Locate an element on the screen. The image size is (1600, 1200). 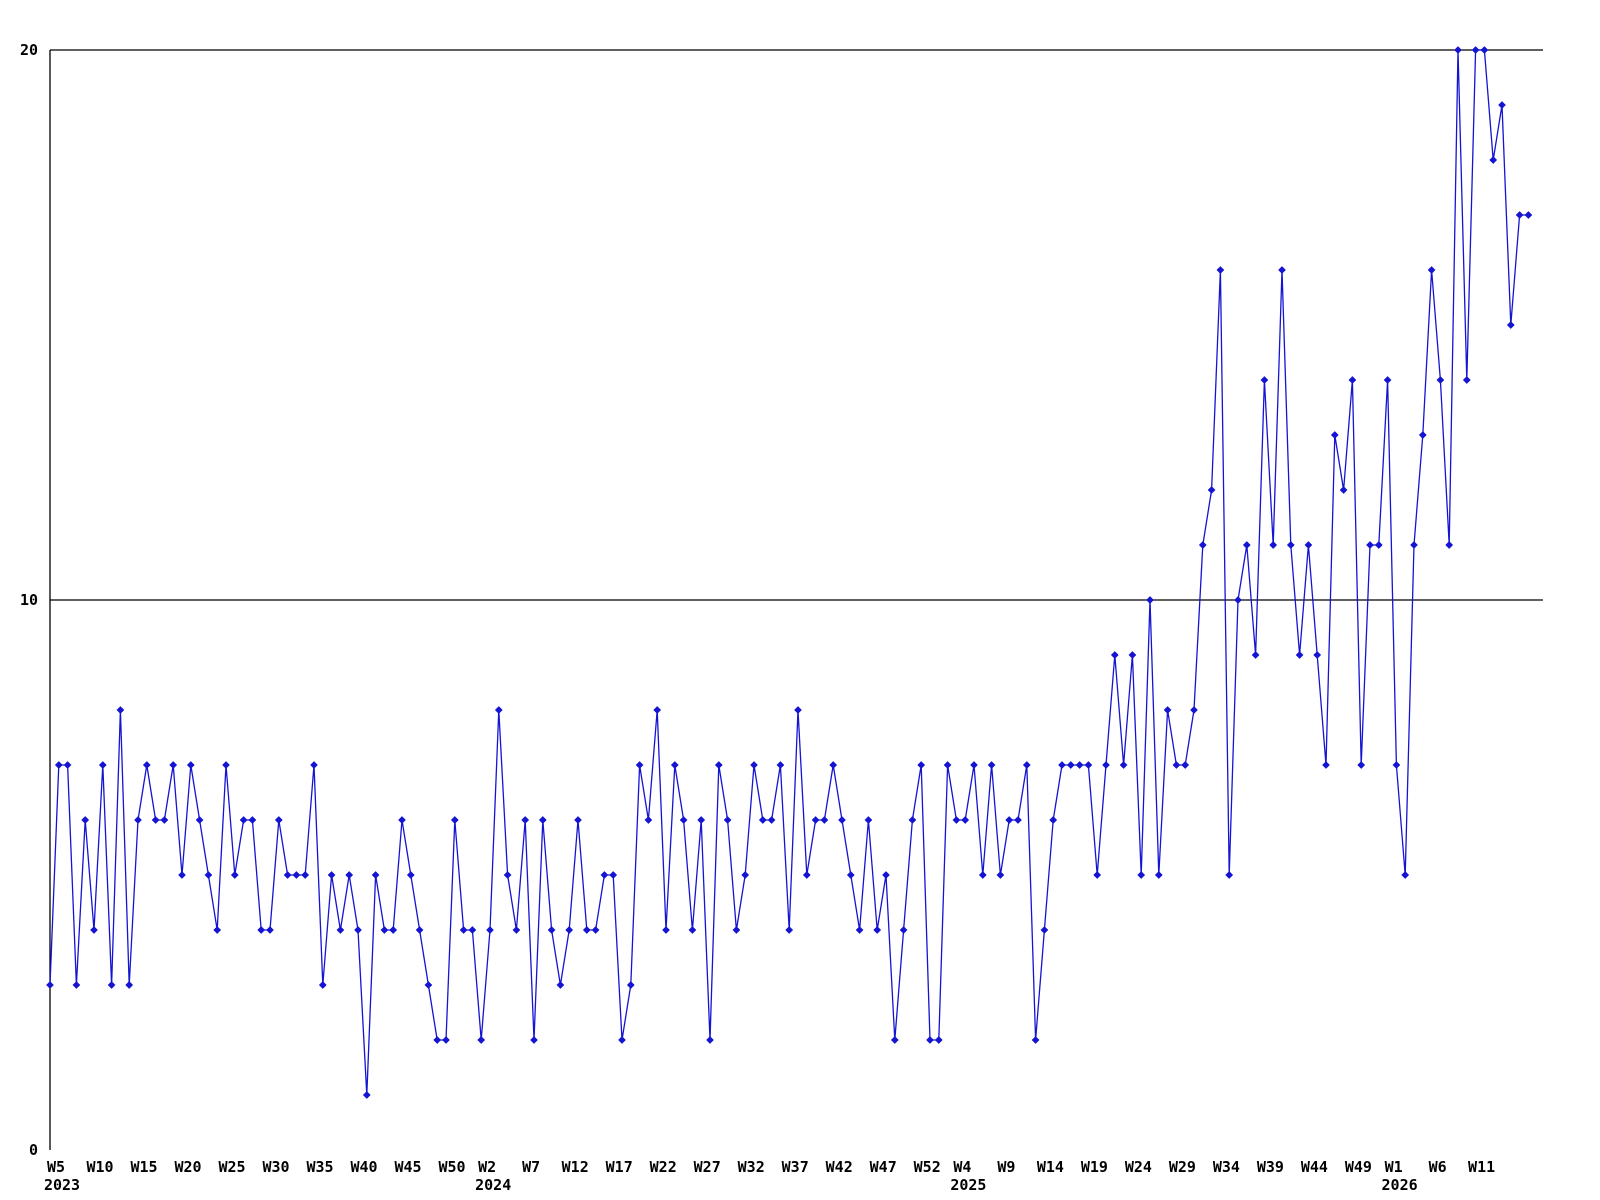
x-axis-label: W25 is located at coordinates (231, 1167).